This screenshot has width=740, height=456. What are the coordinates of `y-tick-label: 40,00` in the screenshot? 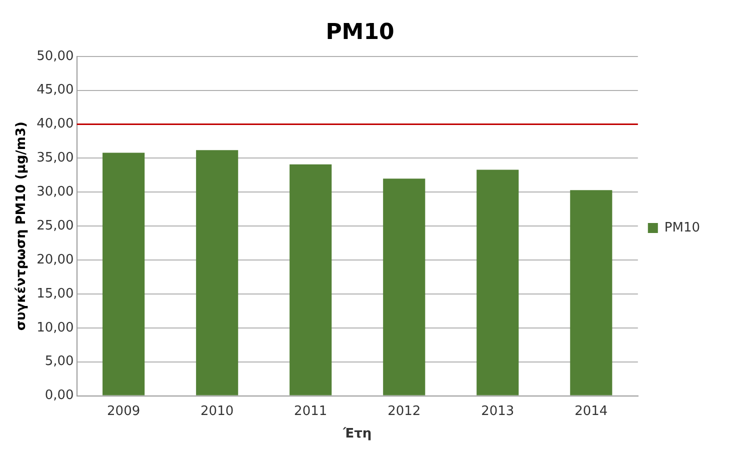 It's located at (55, 124).